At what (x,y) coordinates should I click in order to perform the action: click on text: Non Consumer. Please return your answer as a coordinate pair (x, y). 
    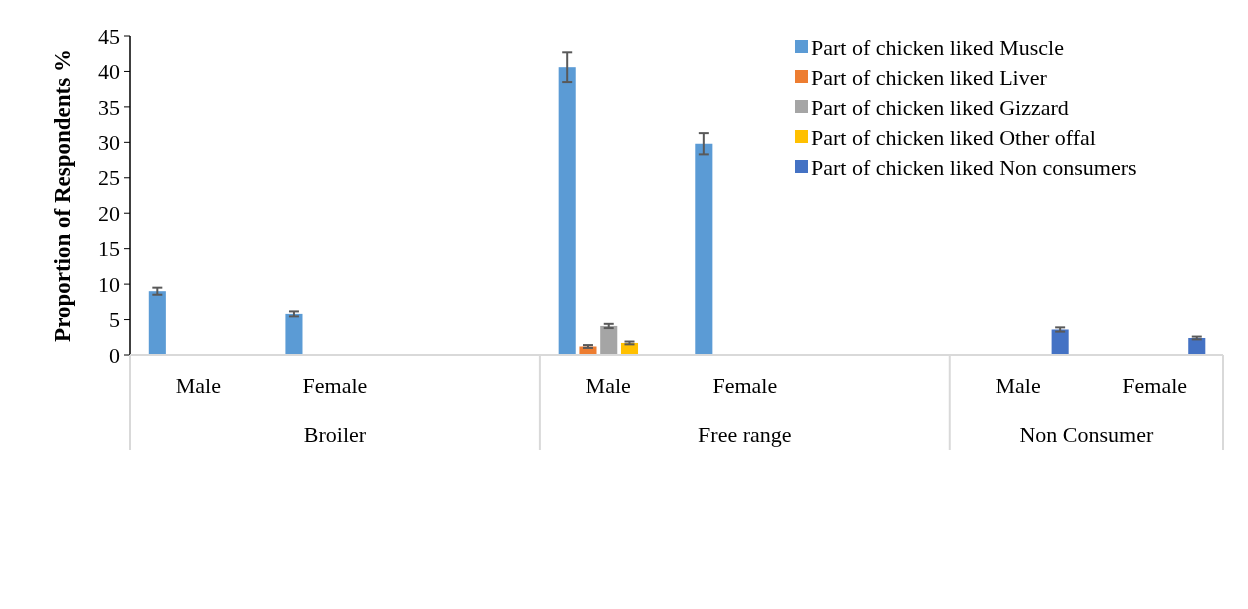
    Looking at the image, I should click on (1086, 434).